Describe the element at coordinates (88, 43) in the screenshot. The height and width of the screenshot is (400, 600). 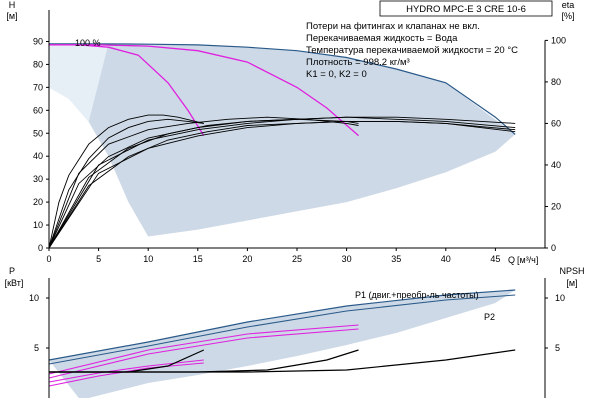
I see `speed-annotation: 100 %` at that location.